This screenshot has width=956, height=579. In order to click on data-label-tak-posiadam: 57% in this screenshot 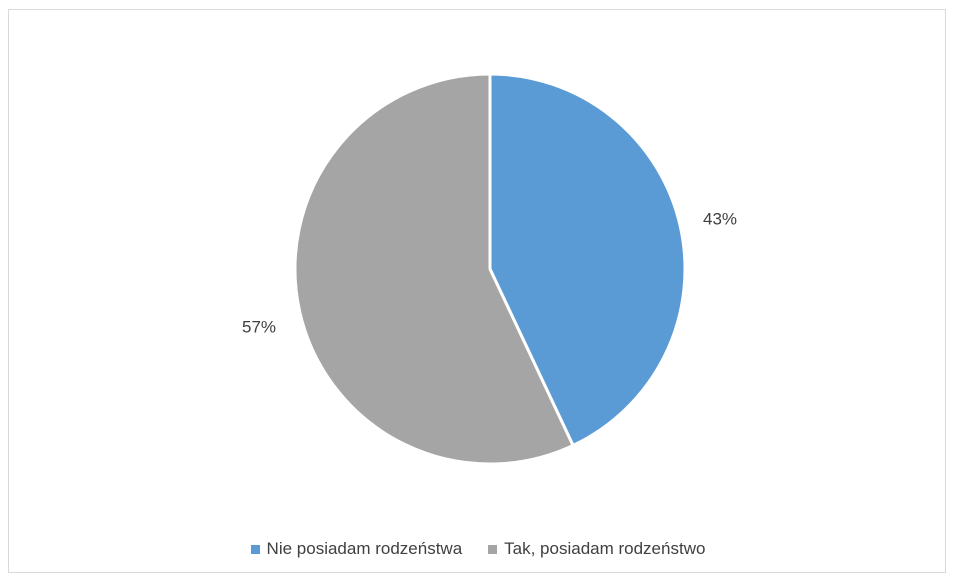, I will do `click(259, 326)`.